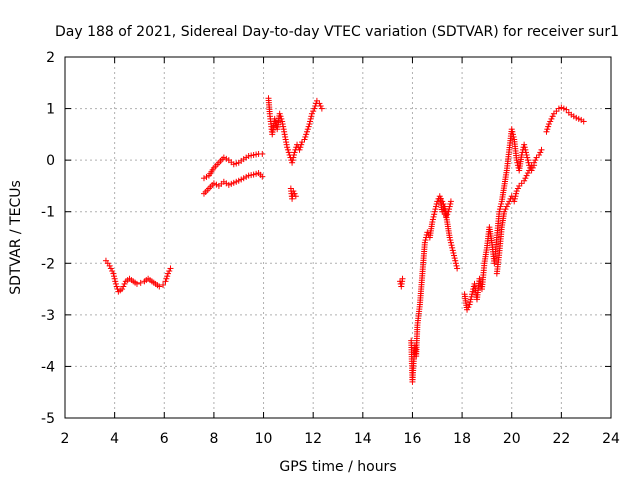 The image size is (640, 480). What do you see at coordinates (50, 110) in the screenshot?
I see `y-tick-label: 1` at bounding box center [50, 110].